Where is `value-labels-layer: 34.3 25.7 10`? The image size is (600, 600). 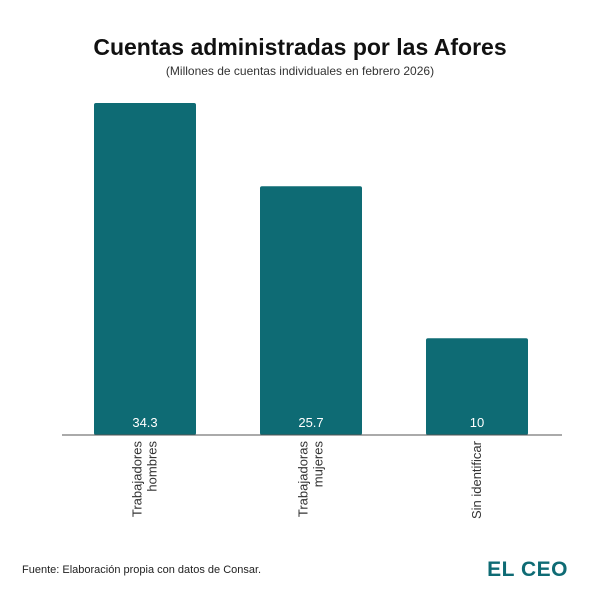 value-labels-layer: 34.3 25.7 10 is located at coordinates (308, 422).